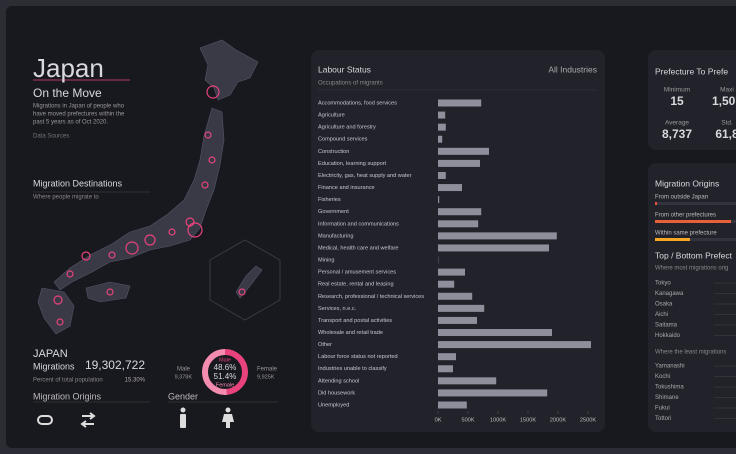 The height and width of the screenshot is (454, 736). I want to click on donut-label: Male, so click(225, 360).